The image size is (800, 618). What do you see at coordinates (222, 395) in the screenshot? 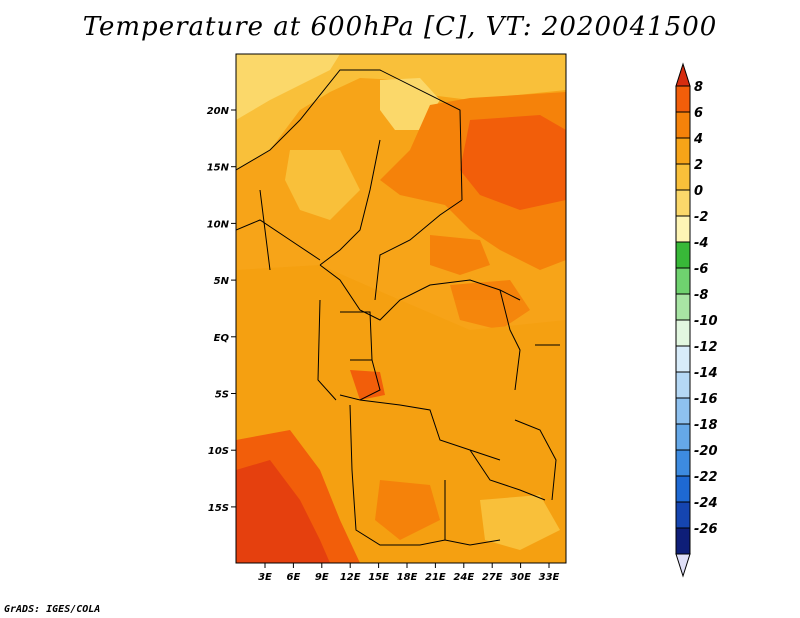
I see `lat-tick-label: 5S` at bounding box center [222, 395].